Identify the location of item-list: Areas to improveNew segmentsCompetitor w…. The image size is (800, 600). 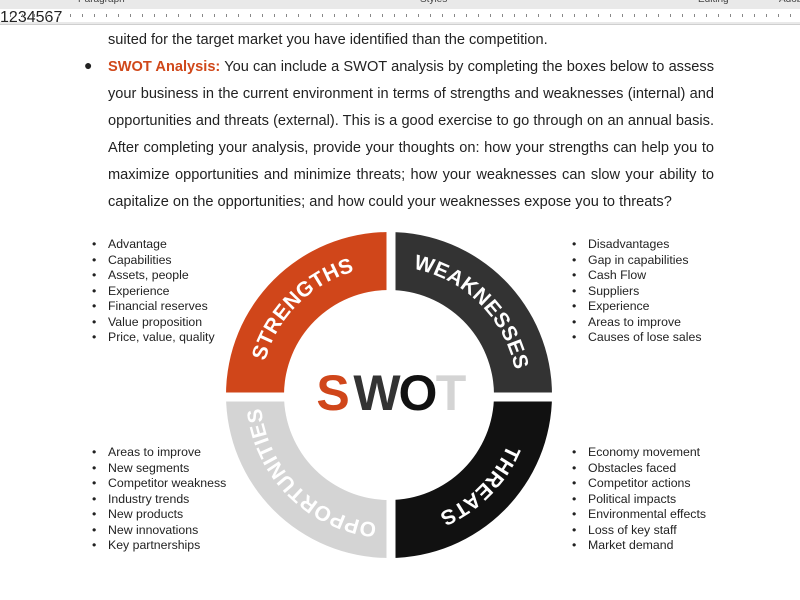
(167, 499).